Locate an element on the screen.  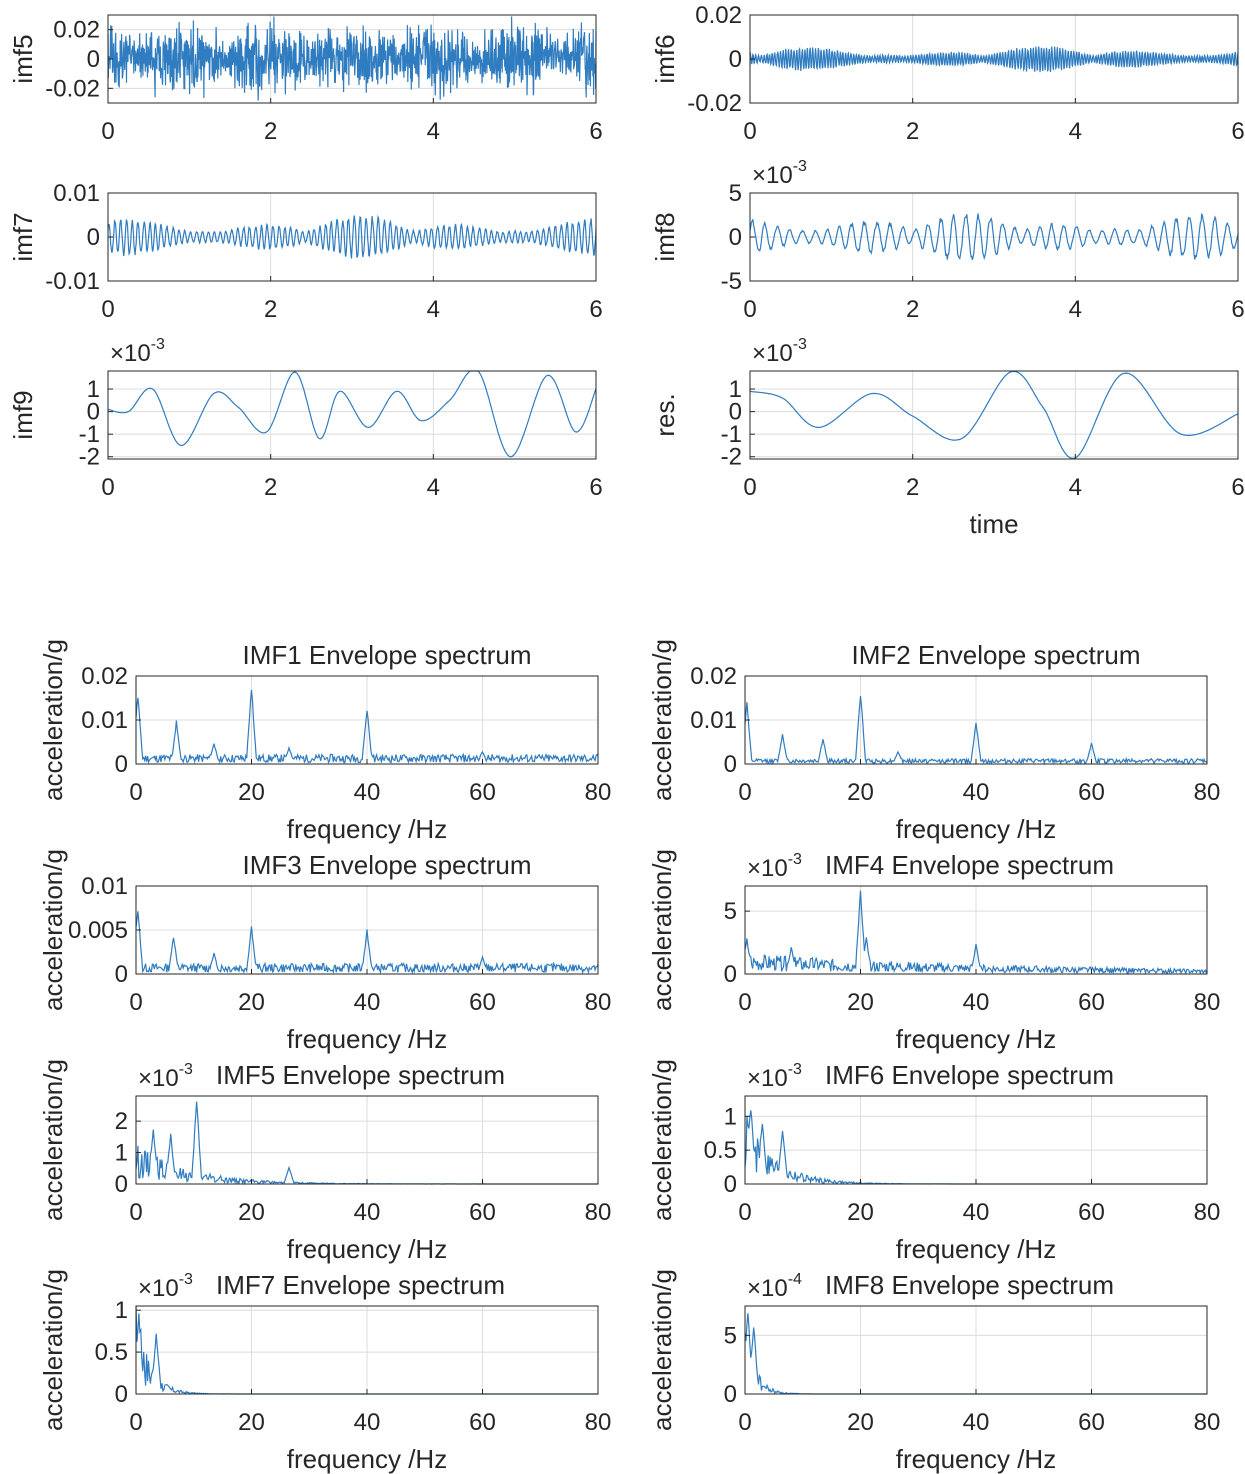
chart-title: IMF5 Envelope spectrum is located at coordinates (360, 1075).